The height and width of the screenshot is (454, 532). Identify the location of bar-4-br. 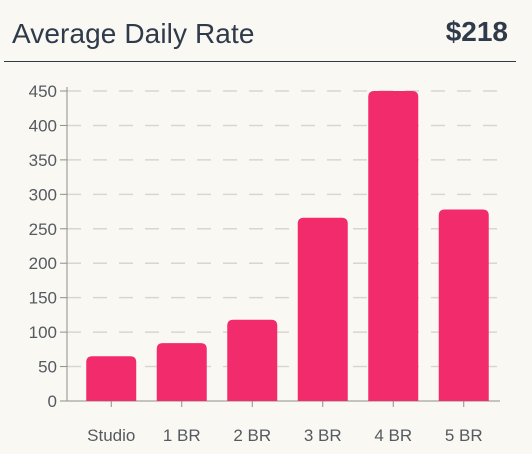
(393, 246).